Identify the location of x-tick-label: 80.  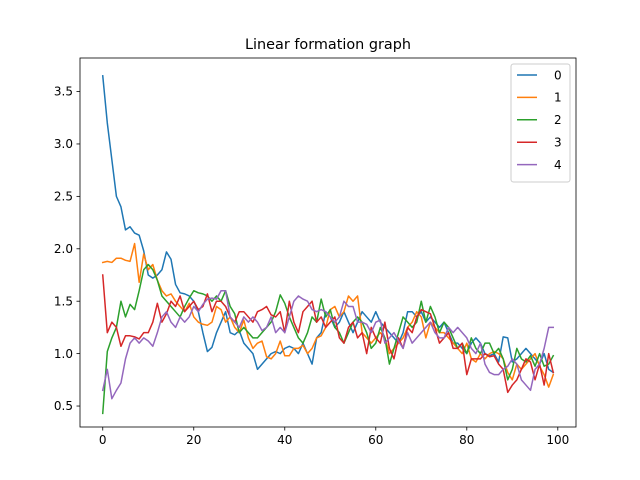
(466, 440).